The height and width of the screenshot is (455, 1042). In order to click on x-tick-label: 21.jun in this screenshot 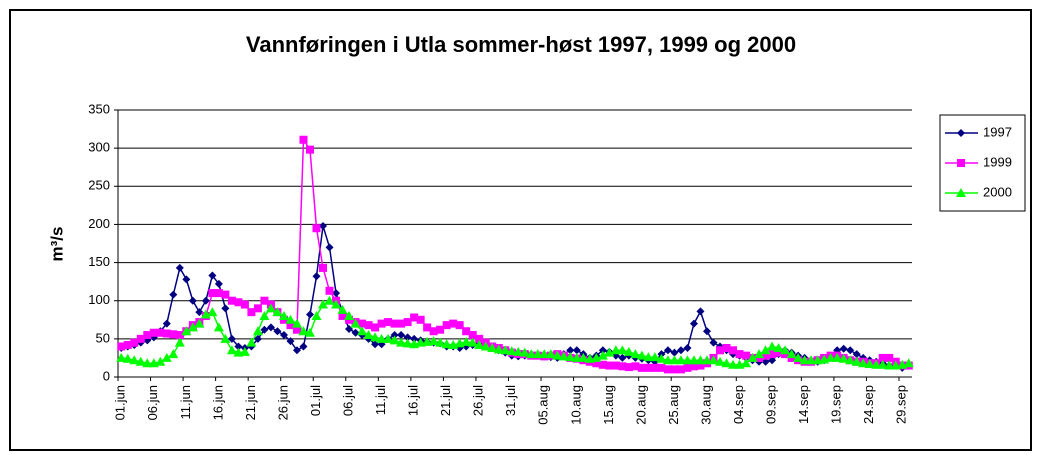, I will do `click(250, 402)`.